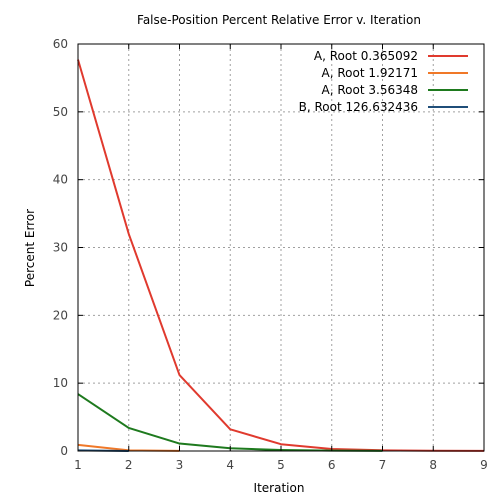 The image size is (500, 500). What do you see at coordinates (433, 465) in the screenshot?
I see `x-tick-label: 8` at bounding box center [433, 465].